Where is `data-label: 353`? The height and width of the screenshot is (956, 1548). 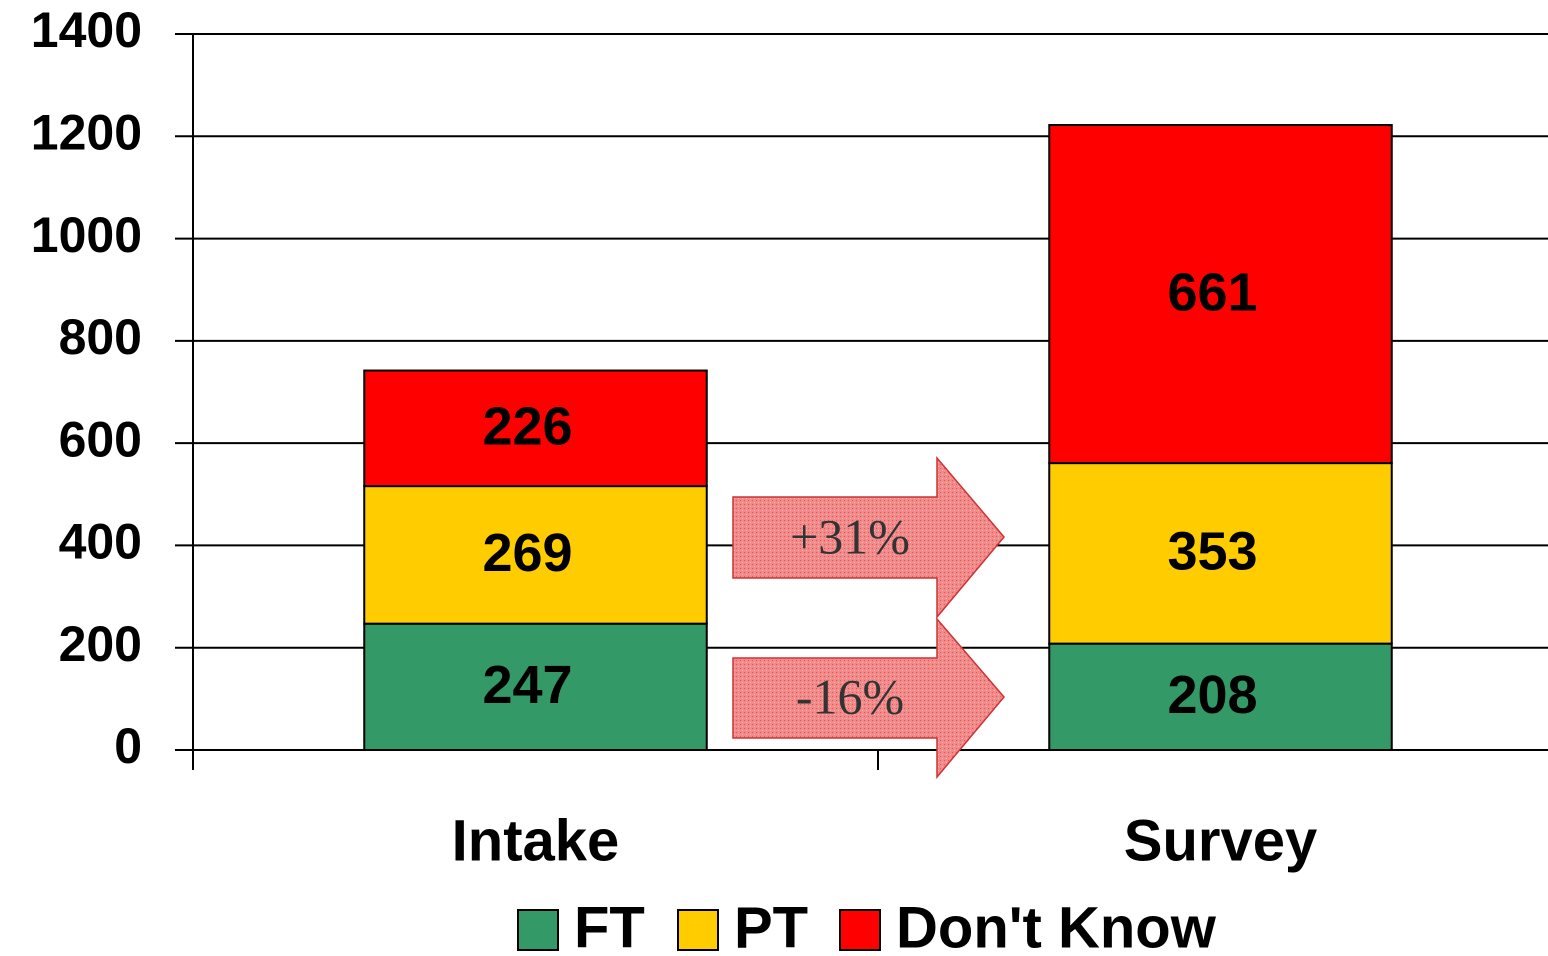 data-label: 353 is located at coordinates (1212, 552).